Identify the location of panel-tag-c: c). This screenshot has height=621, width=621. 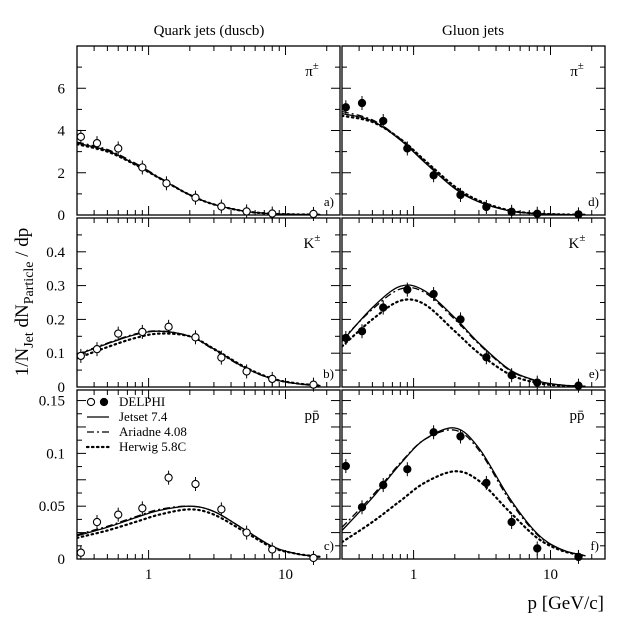
(329, 545).